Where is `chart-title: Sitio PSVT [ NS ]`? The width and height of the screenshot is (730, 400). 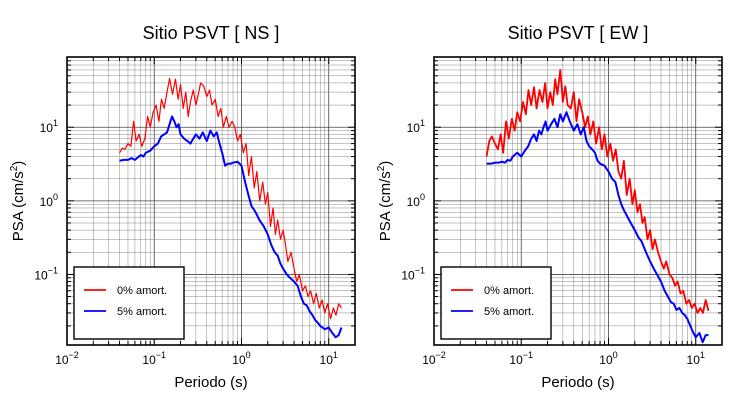 chart-title: Sitio PSVT [ NS ] is located at coordinates (211, 33).